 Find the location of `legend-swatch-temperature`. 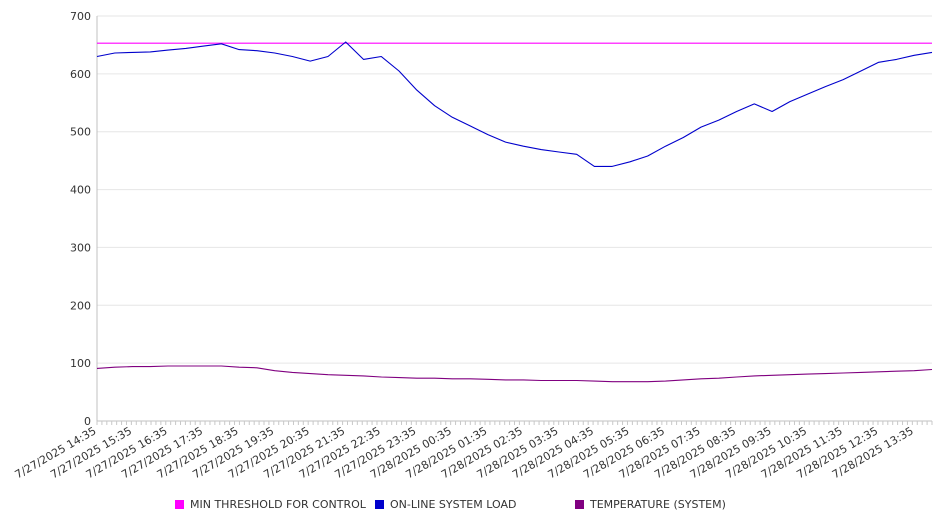

legend-swatch-temperature is located at coordinates (579, 504).